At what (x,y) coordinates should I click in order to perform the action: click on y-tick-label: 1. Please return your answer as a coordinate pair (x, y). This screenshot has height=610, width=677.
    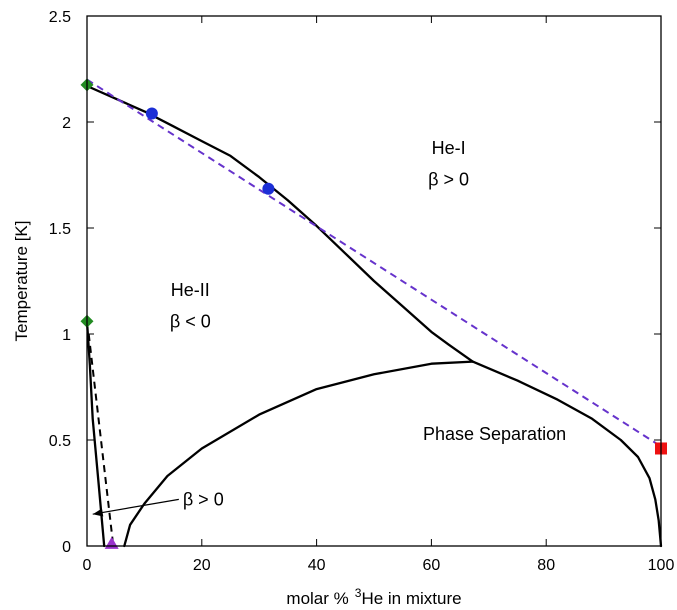
    Looking at the image, I should click on (66, 335).